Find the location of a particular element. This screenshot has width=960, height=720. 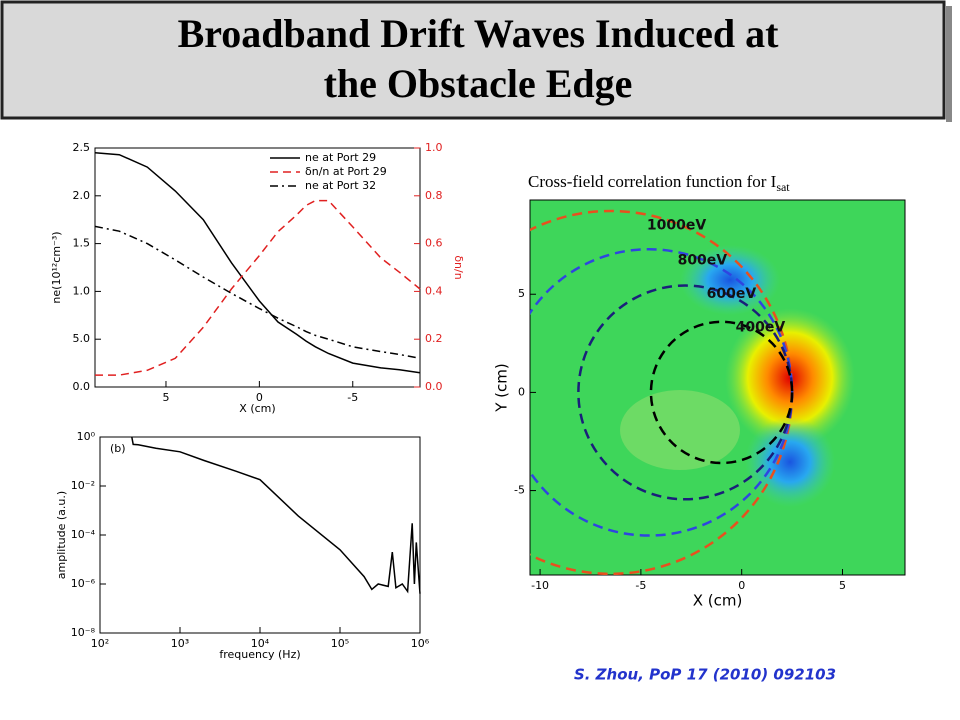

circle-label: 800eV is located at coordinates (703, 261).